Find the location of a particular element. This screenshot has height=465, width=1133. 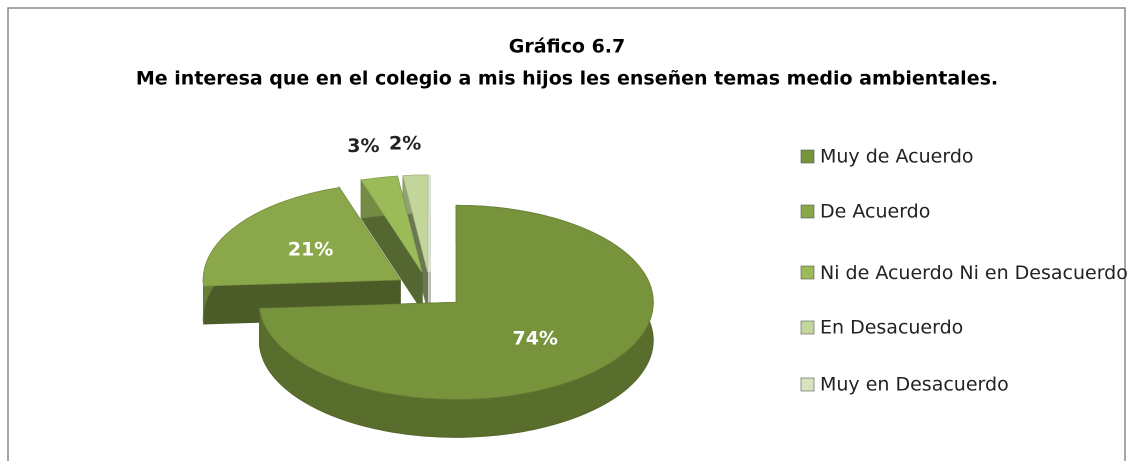

data-label: 3% is located at coordinates (363, 146).